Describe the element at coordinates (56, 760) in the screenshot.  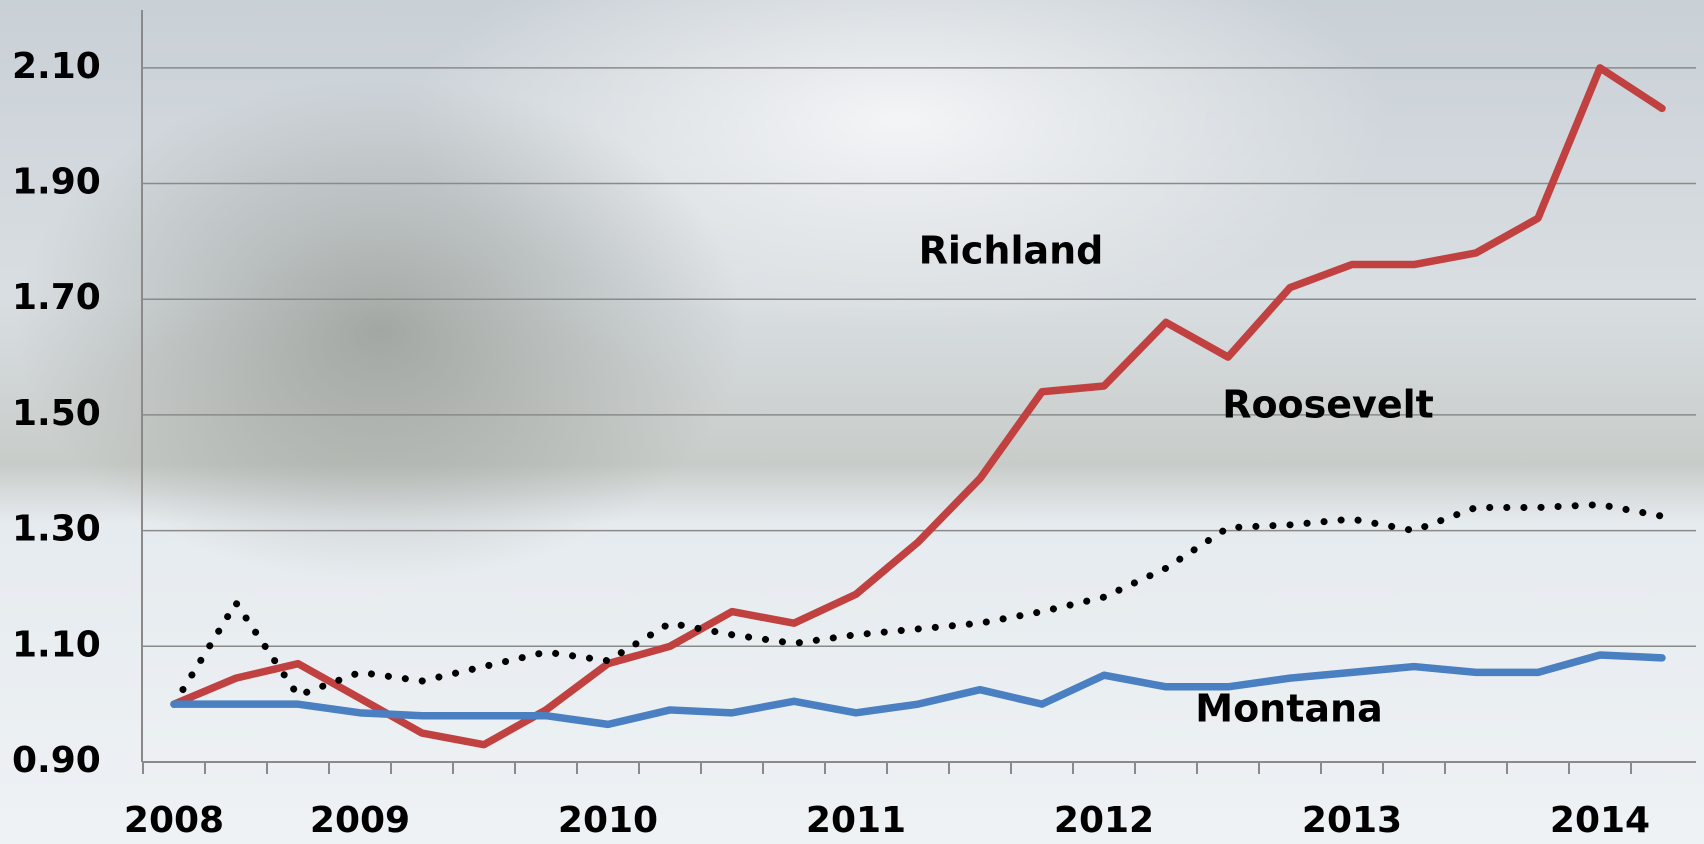
I see `y-tick-label: 0.90` at that location.